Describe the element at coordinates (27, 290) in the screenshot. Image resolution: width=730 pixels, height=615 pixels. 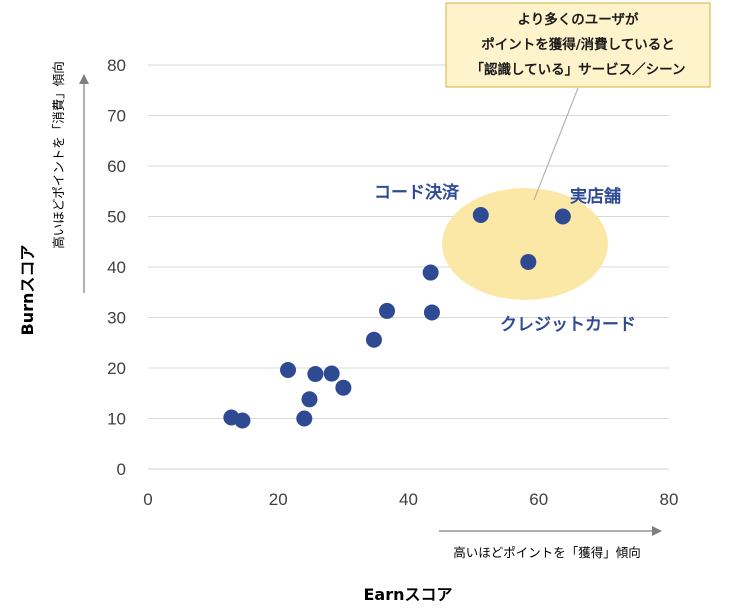
I see `y-axis-title: Burnスコア` at that location.